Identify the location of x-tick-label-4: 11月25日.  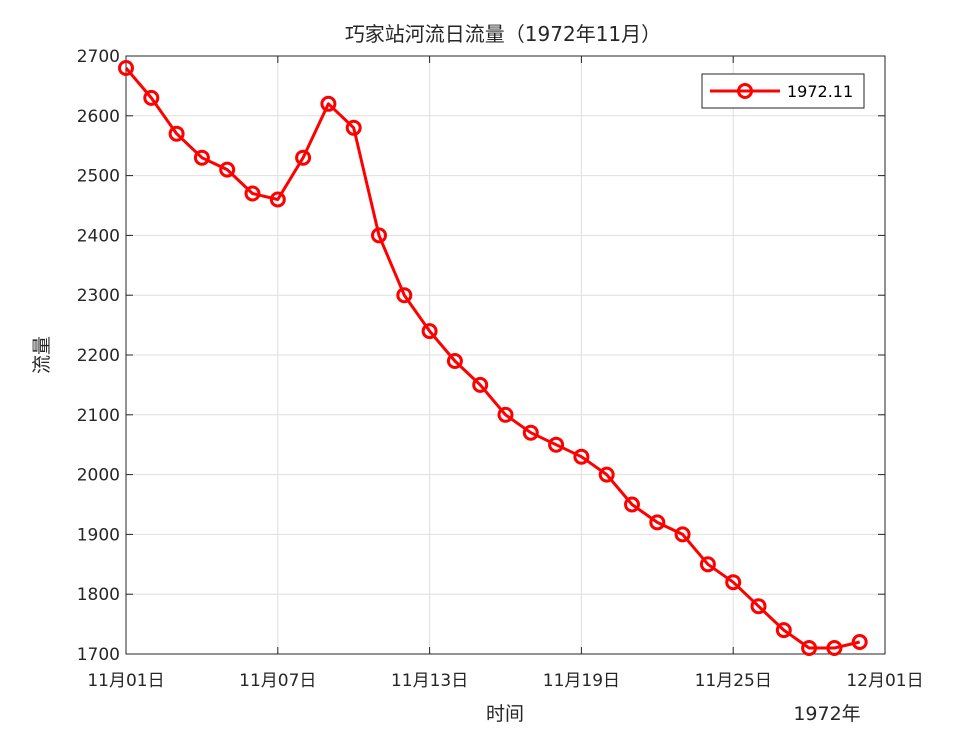
(733, 681).